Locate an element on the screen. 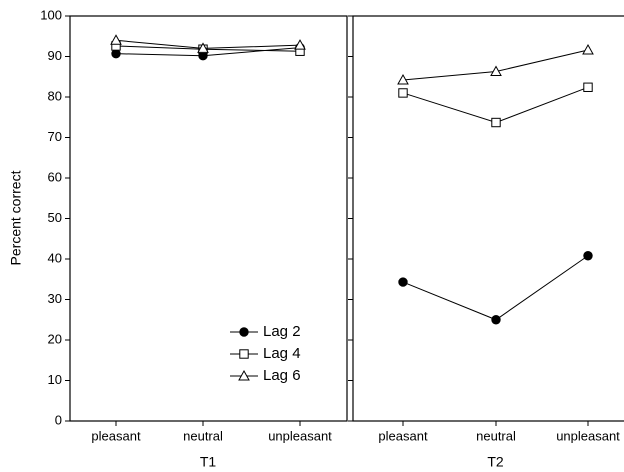 The width and height of the screenshot is (624, 472). legend-label: Lag 4 is located at coordinates (282, 353).